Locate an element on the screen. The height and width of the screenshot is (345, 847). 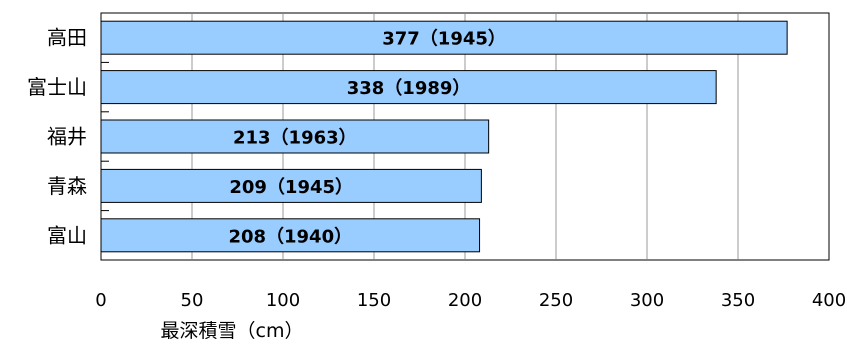
x-tick-label-100: 100 is located at coordinates (283, 300).